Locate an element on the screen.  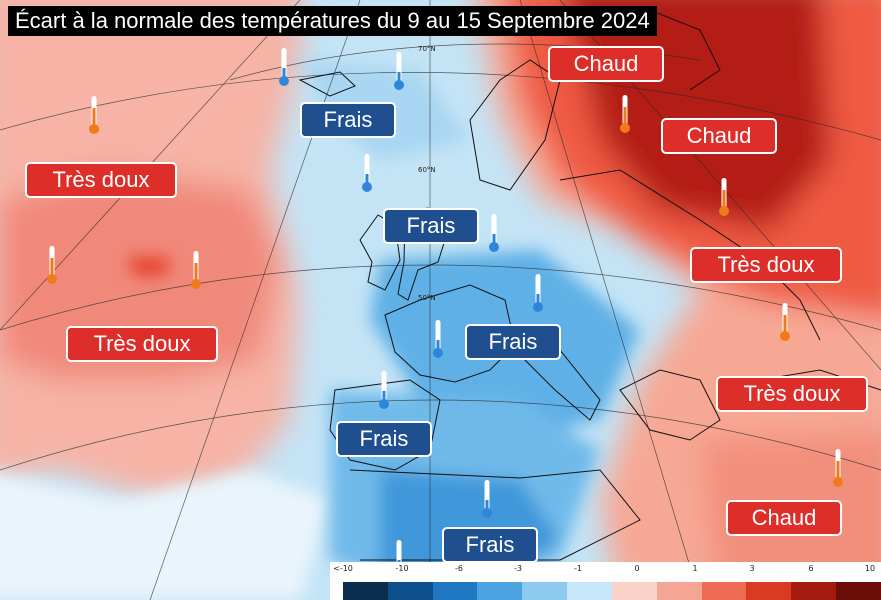
legend-tick: 1 is located at coordinates (695, 568).